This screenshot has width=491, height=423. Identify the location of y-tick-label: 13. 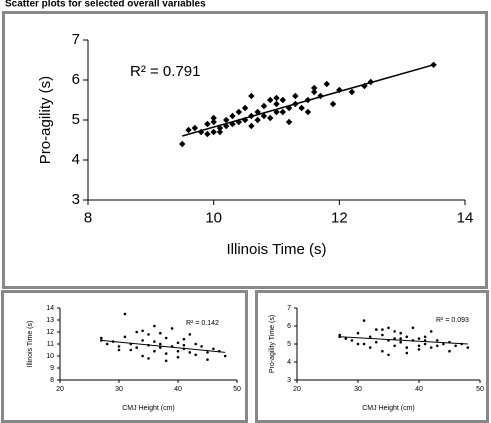
(50, 320).